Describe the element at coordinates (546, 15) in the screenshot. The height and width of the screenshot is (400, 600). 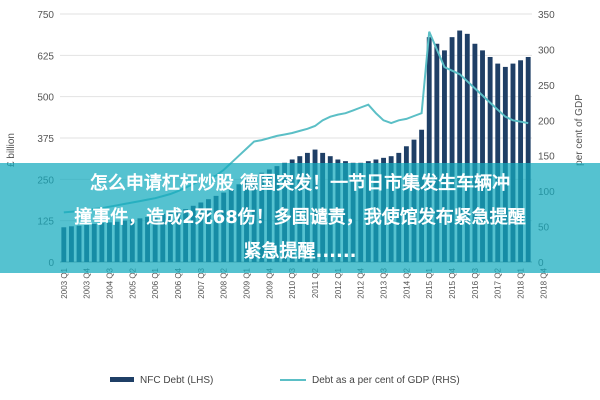
I see `right-tick-label: 350` at that location.